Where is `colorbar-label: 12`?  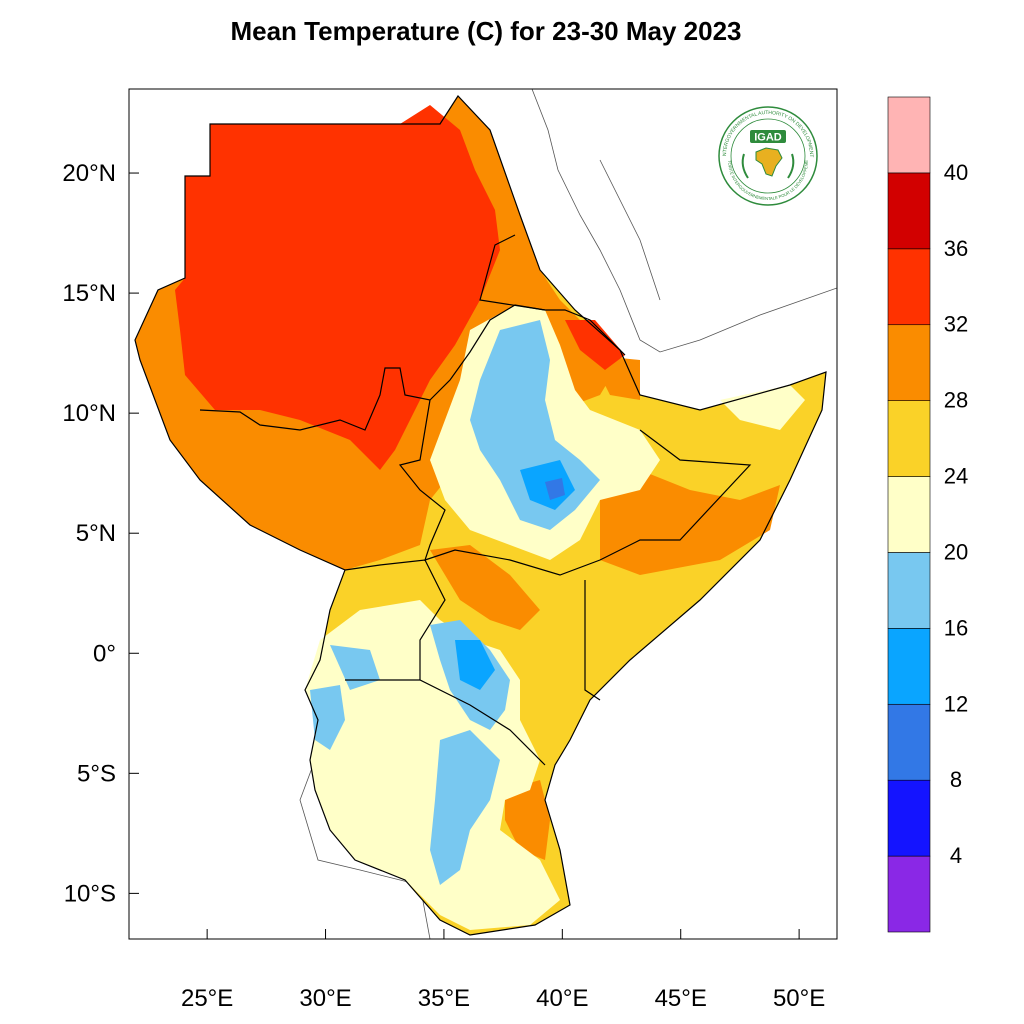 colorbar-label: 12 is located at coordinates (956, 703).